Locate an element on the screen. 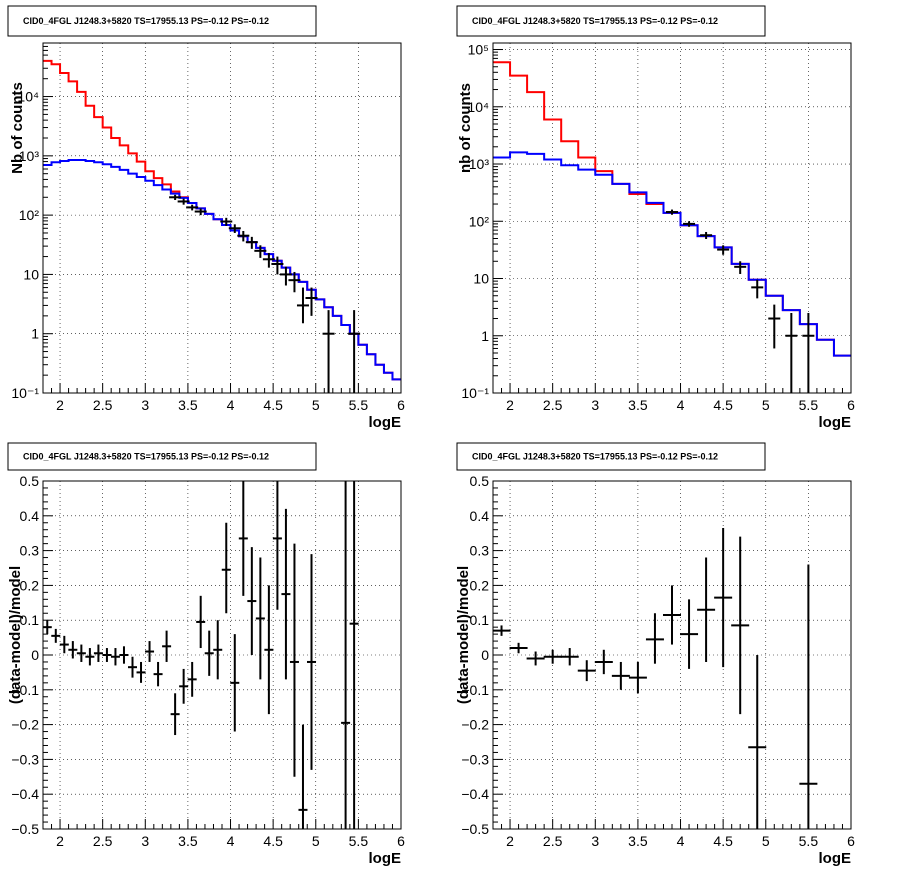 The image size is (898, 875). y-tick-label: 10⁵ is located at coordinates (478, 50).